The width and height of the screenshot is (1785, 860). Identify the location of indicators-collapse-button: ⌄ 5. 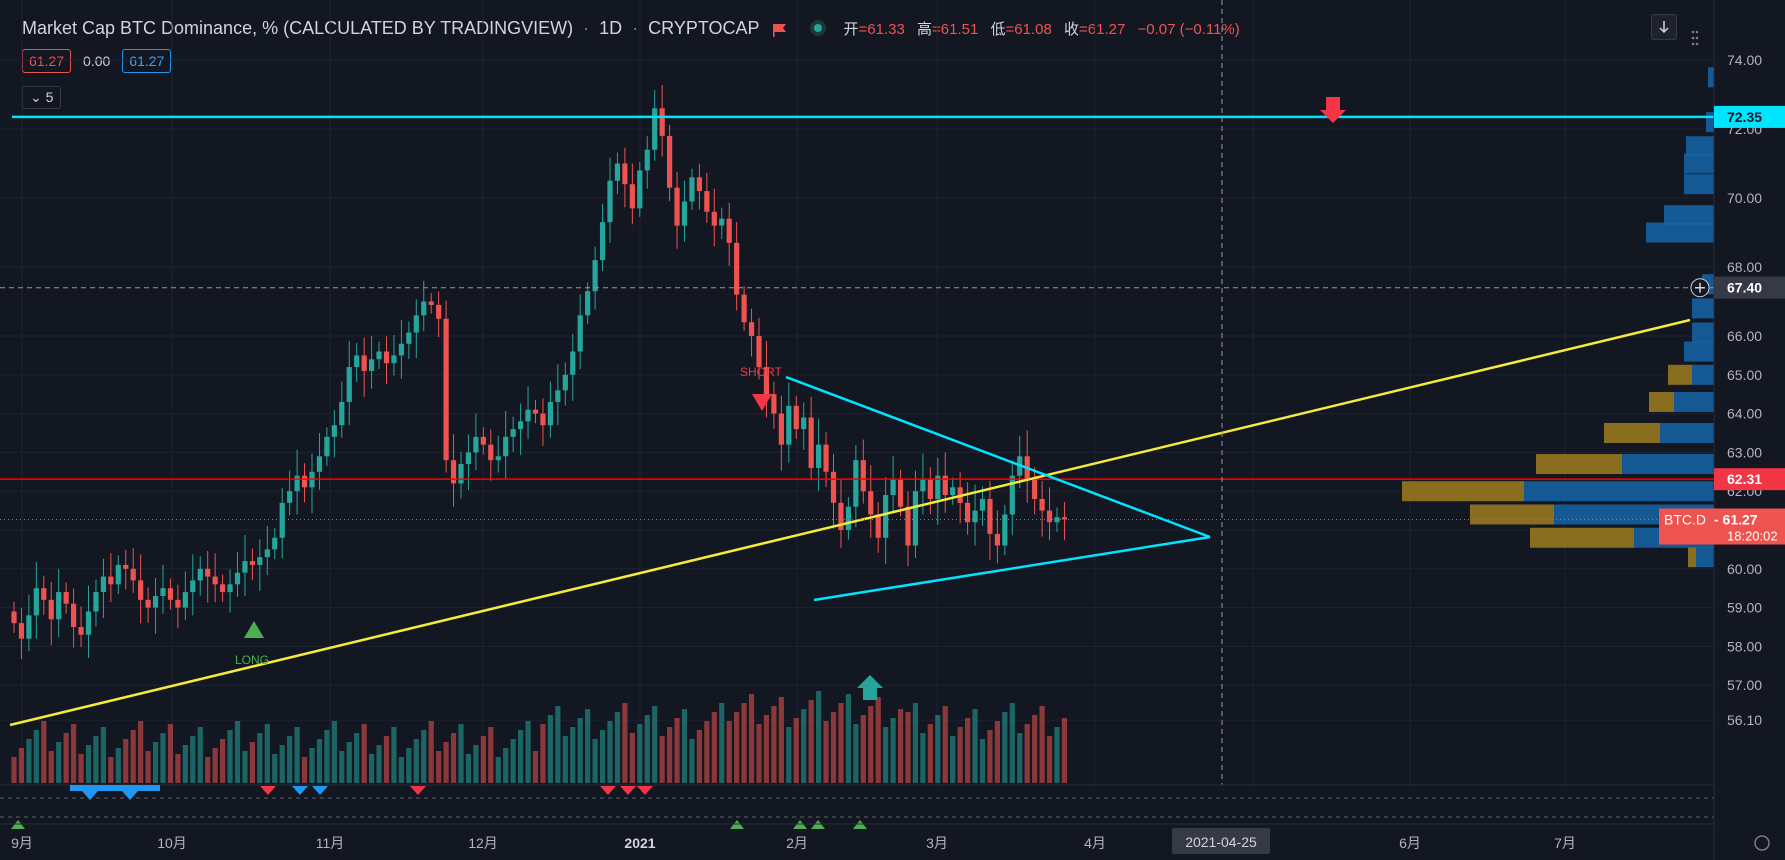
(42, 97).